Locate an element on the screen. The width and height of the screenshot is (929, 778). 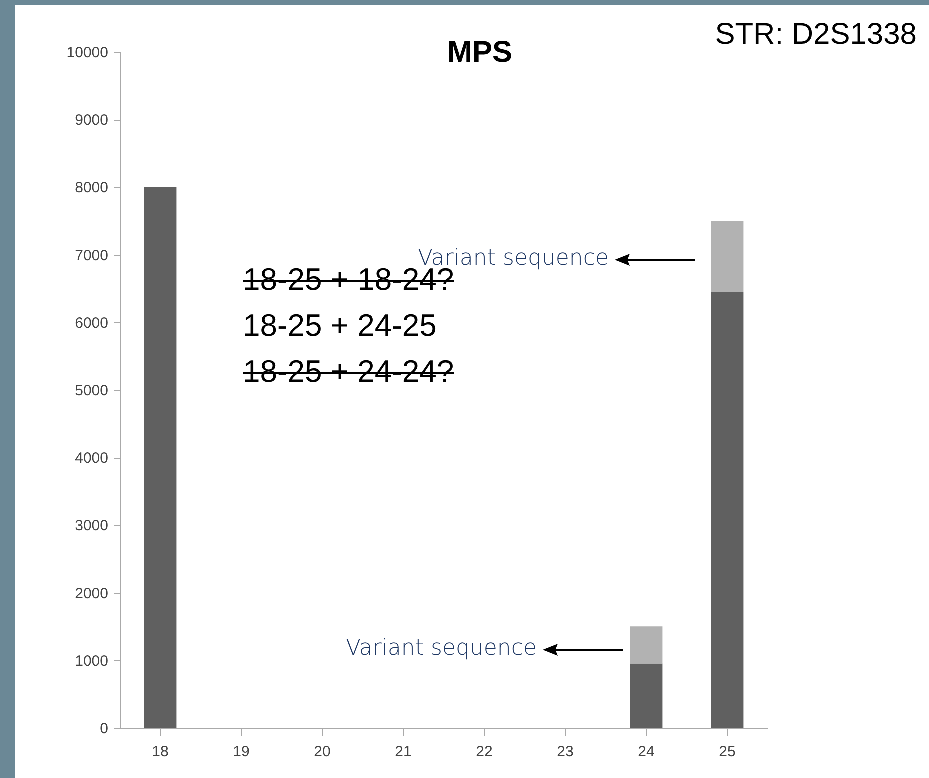
text: STR: D2S1338 is located at coordinates (816, 35).